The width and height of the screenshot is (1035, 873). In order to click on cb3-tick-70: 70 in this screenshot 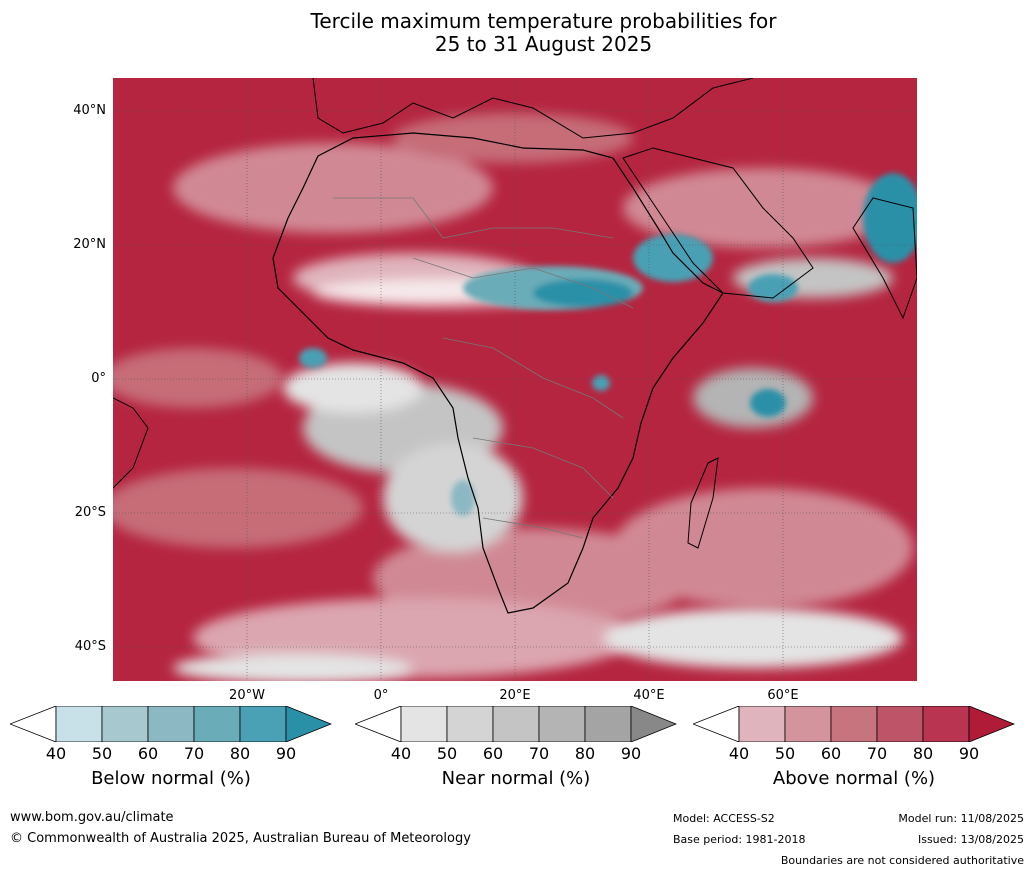, I will do `click(877, 753)`.